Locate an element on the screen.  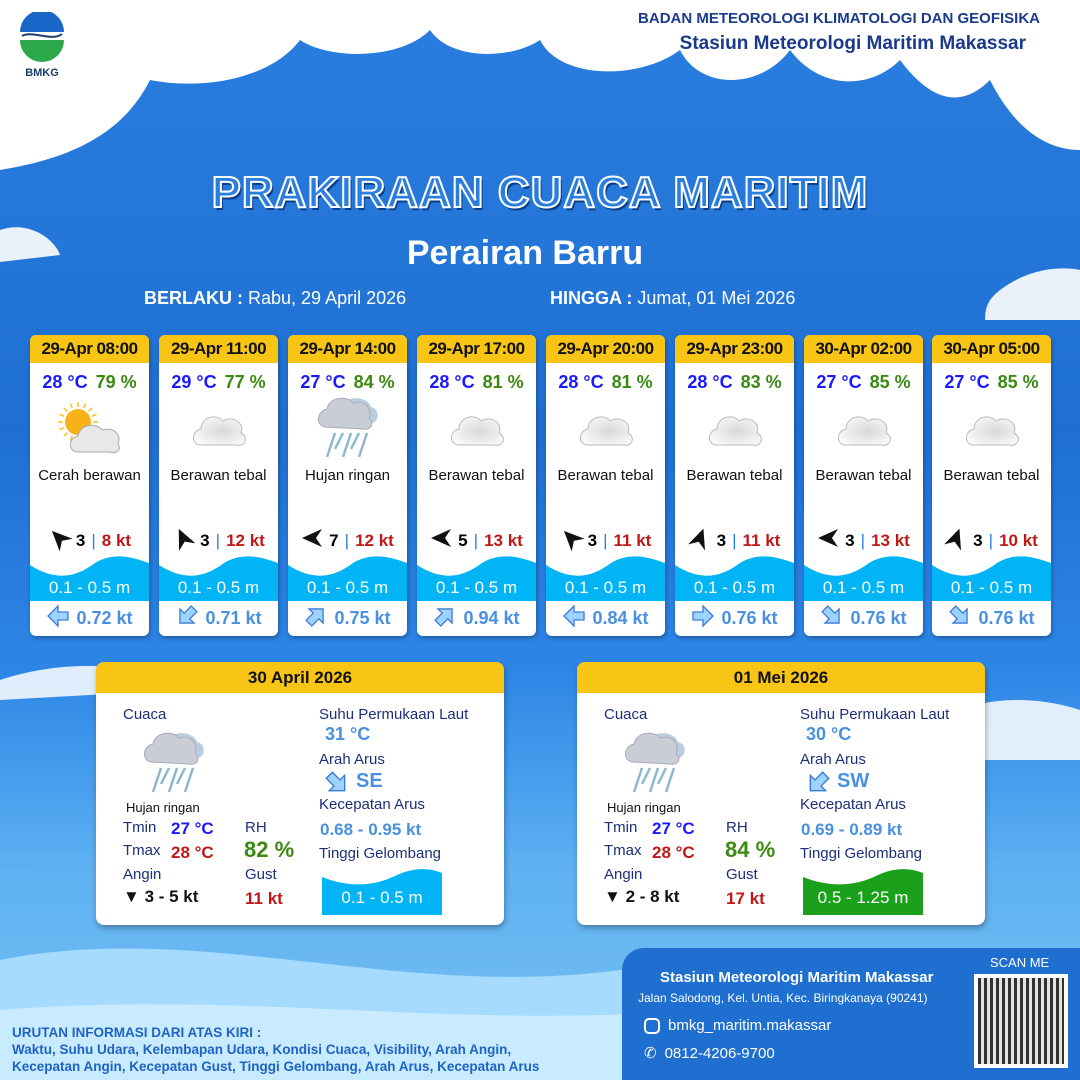
page-subtitle: Perairan Barru is located at coordinates (525, 253).